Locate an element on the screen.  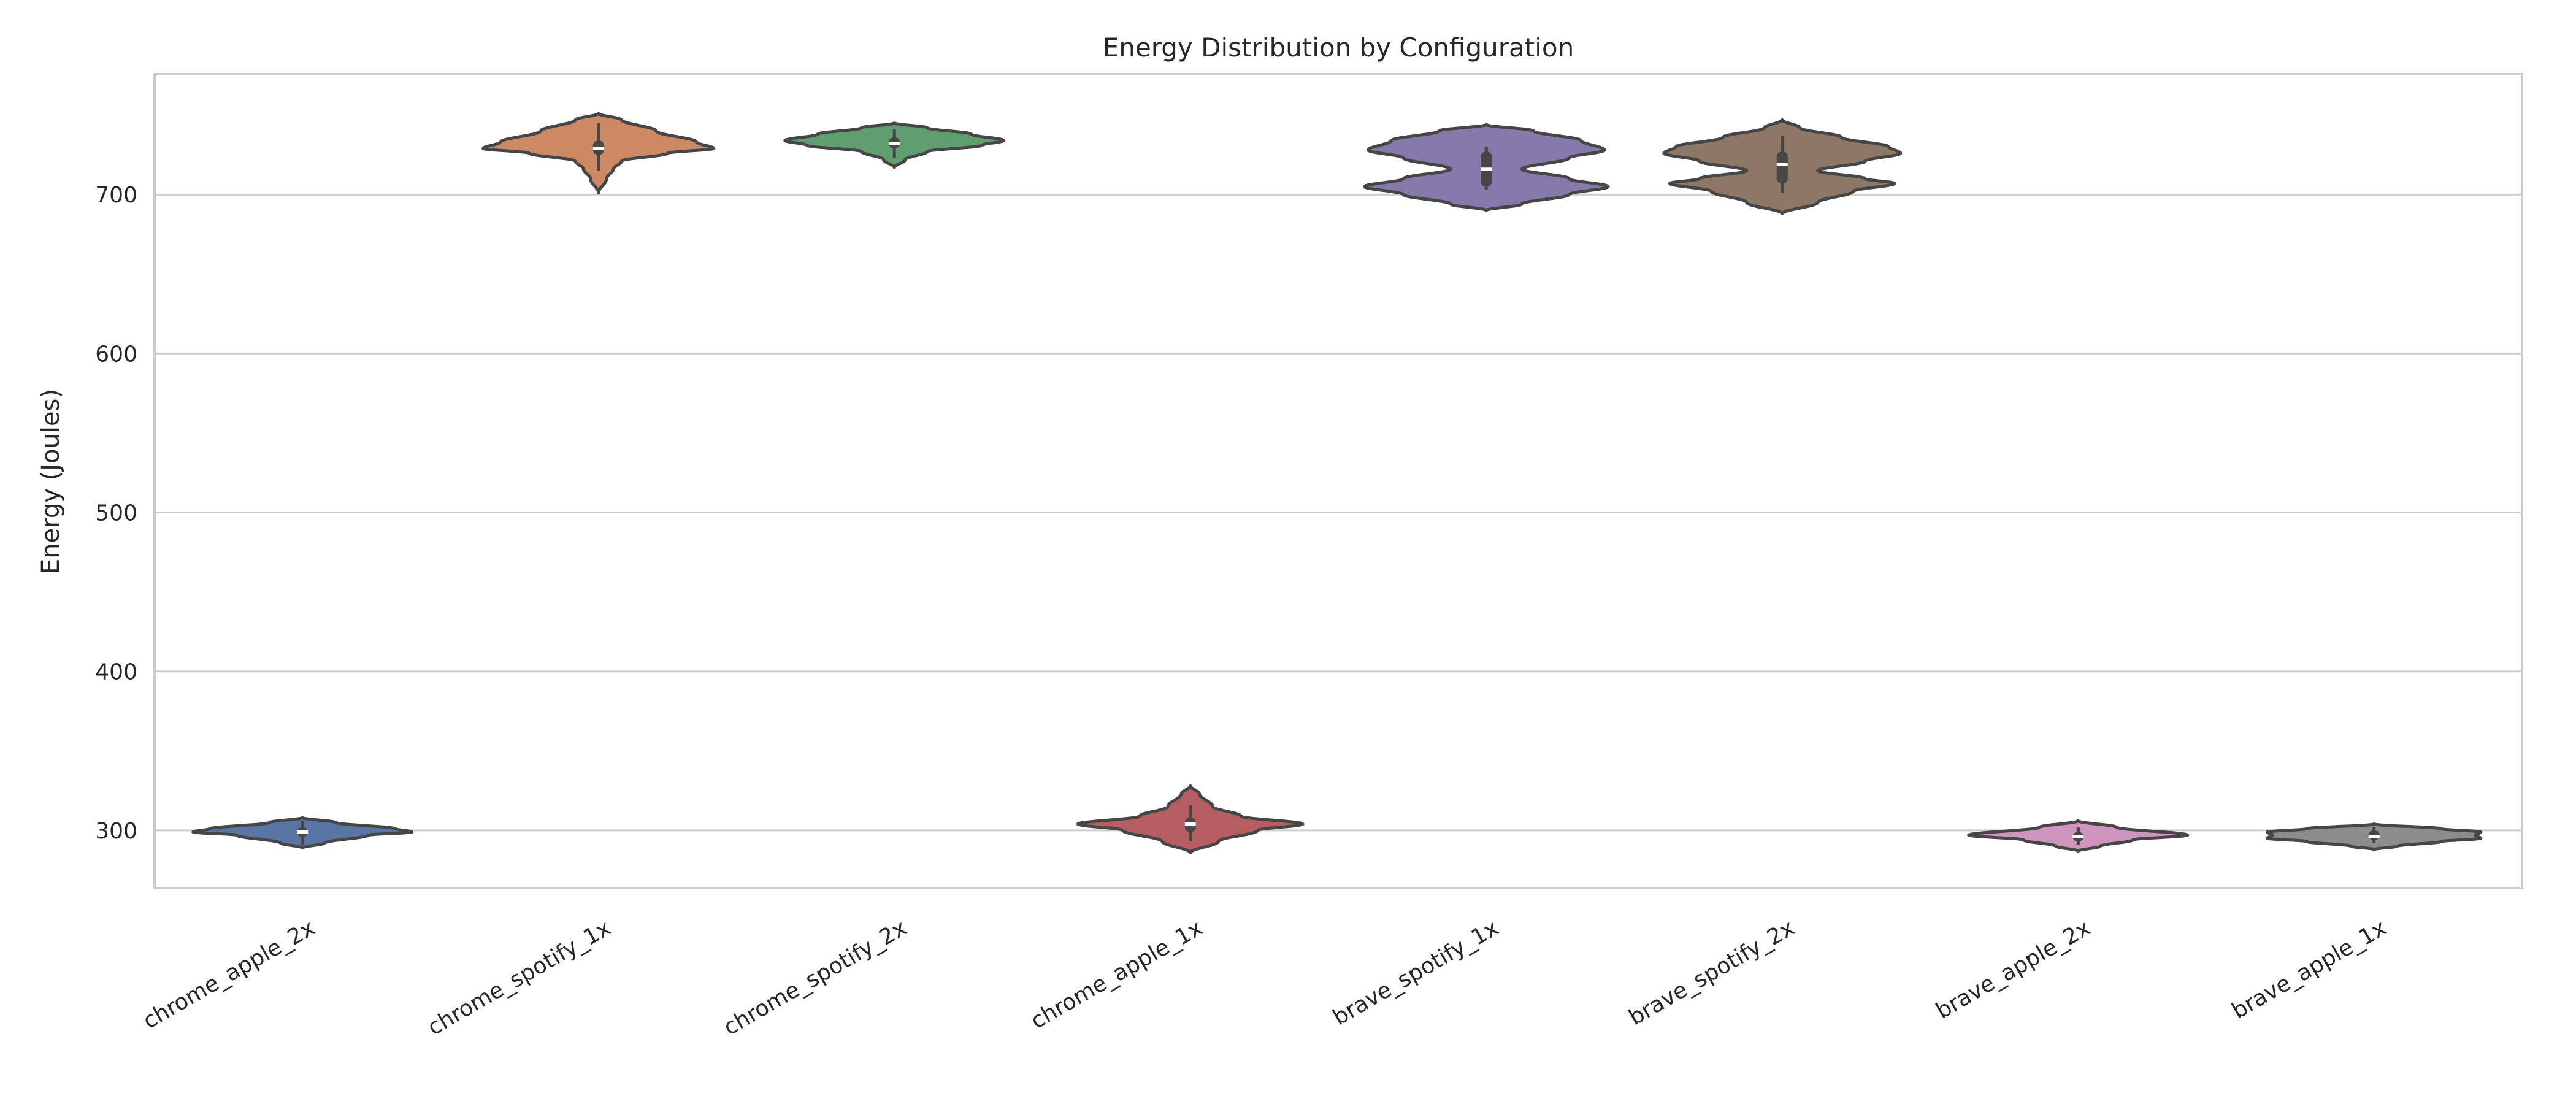
violin-brave_spotify_1x is located at coordinates (1486, 167).